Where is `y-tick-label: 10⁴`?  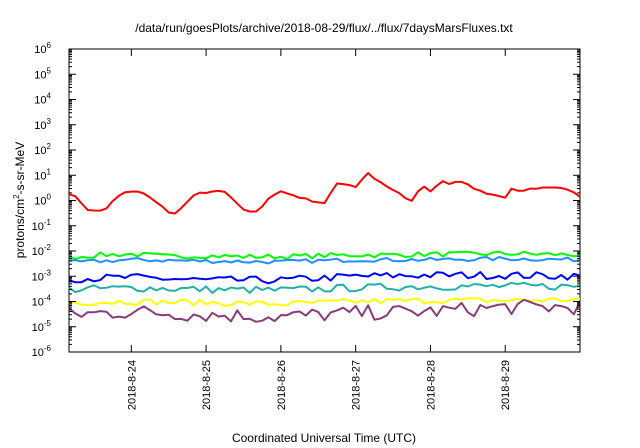 y-tick-label: 10⁴ is located at coordinates (42, 99).